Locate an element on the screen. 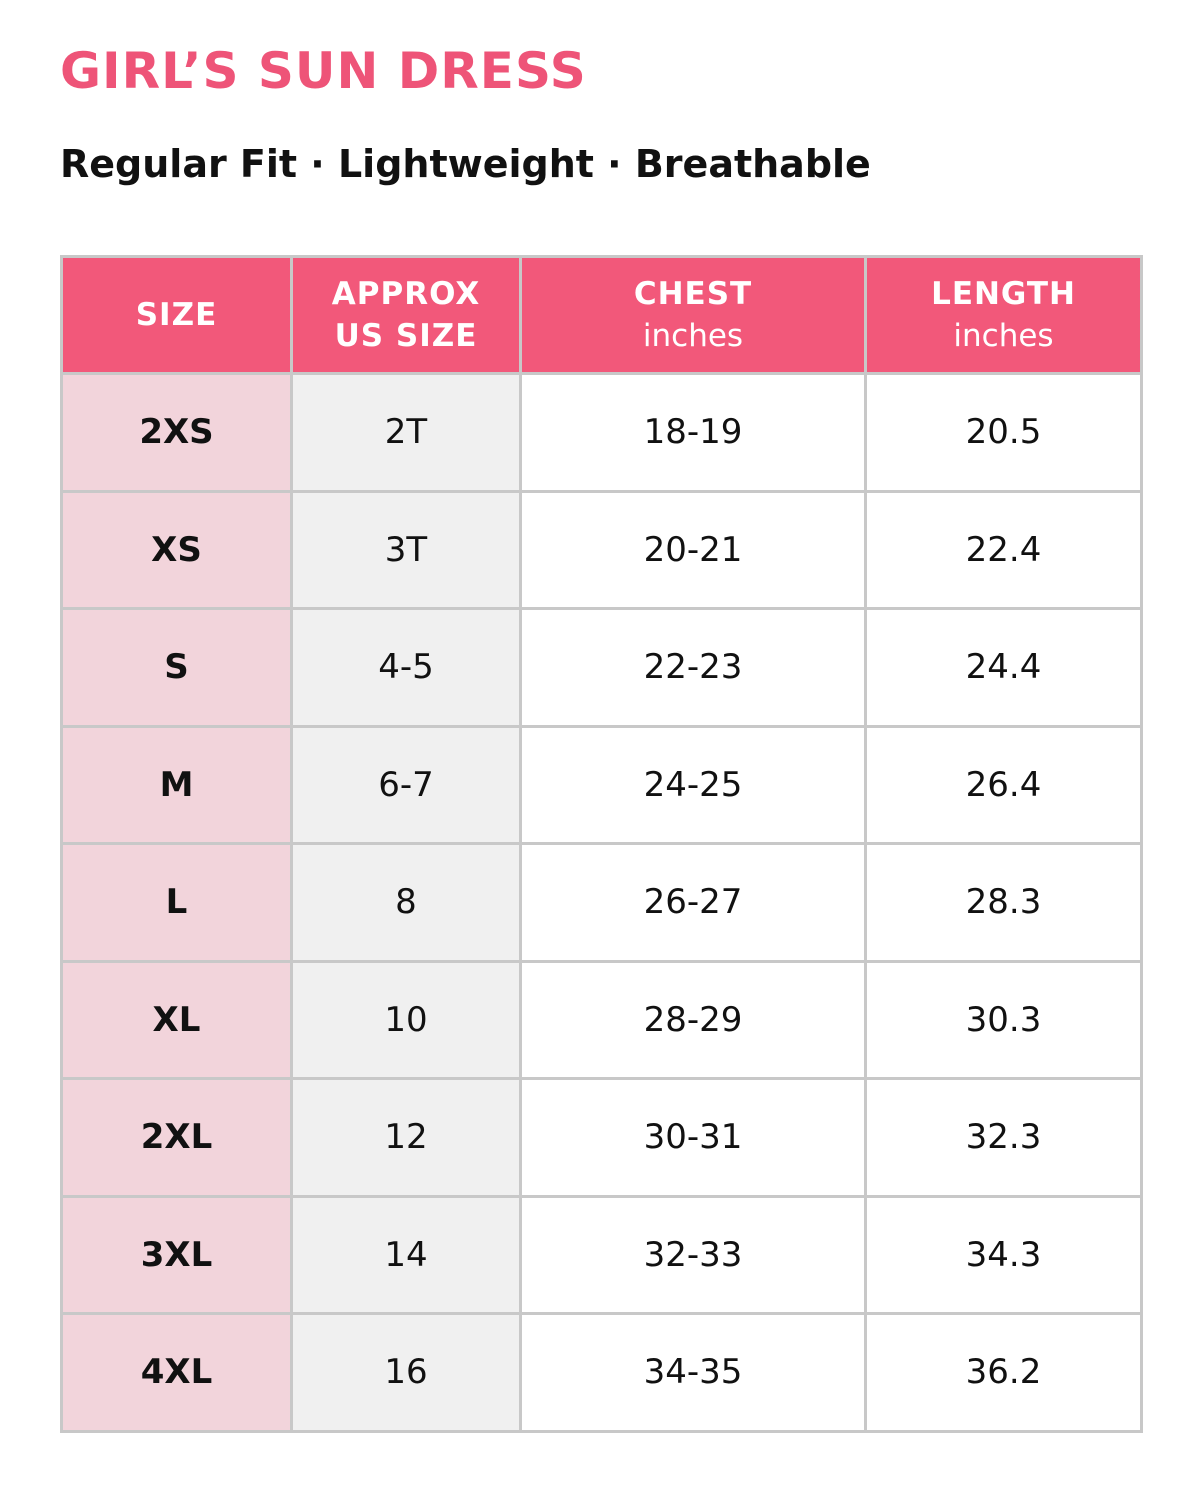 This screenshot has width=1200, height=1500. title: GIRL’S SUN DRESS is located at coordinates (323, 71).